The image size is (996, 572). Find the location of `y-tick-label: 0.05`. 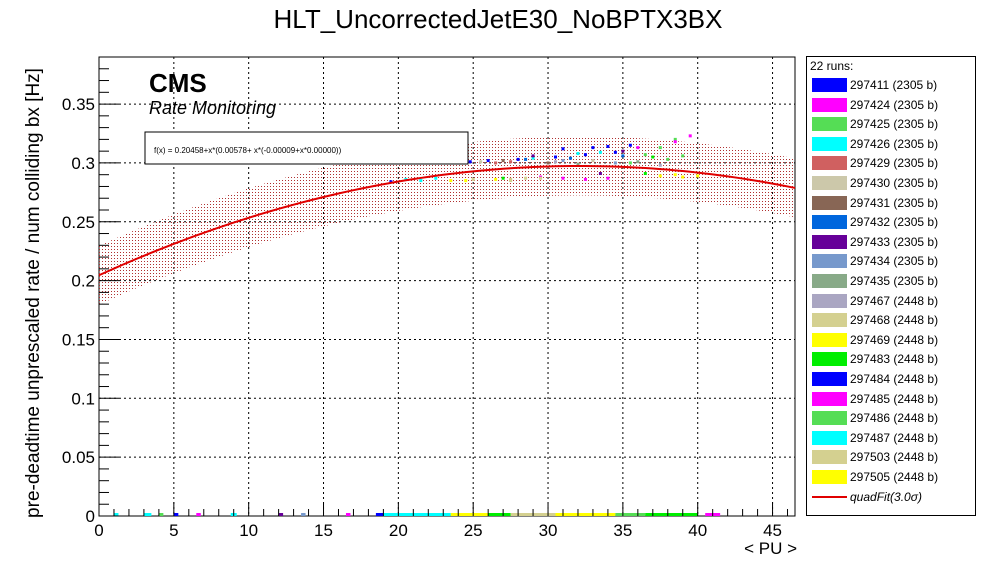

y-tick-label: 0.05 is located at coordinates (78, 457).